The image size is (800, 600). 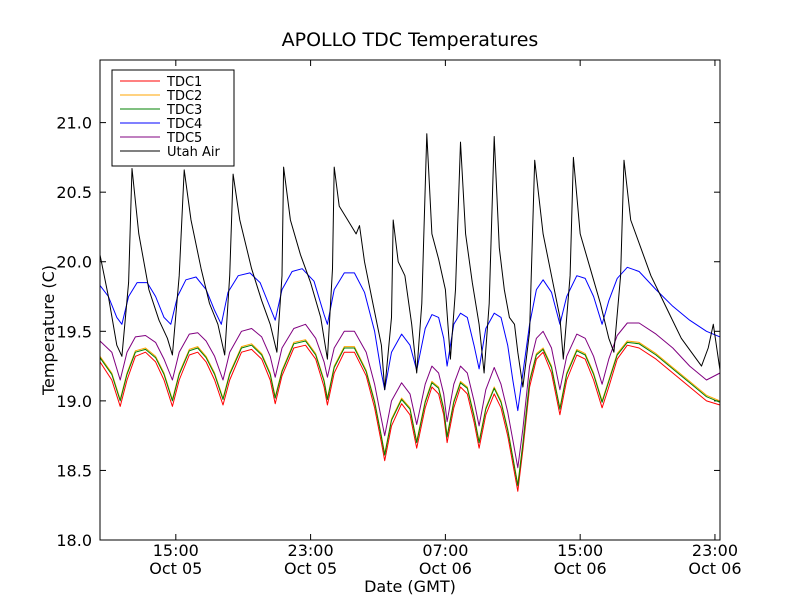 I want to click on y-tick-label: 18.5, so click(x=74, y=470).